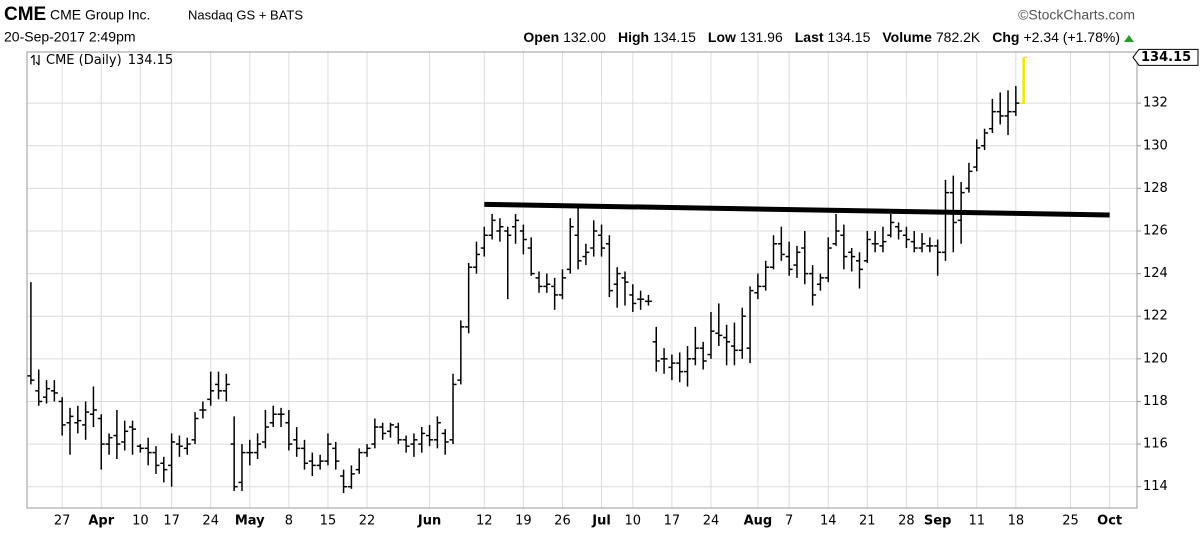 The height and width of the screenshot is (535, 1200). Describe the element at coordinates (1155, 103) in the screenshot. I see `y-tick-label: 132` at that location.